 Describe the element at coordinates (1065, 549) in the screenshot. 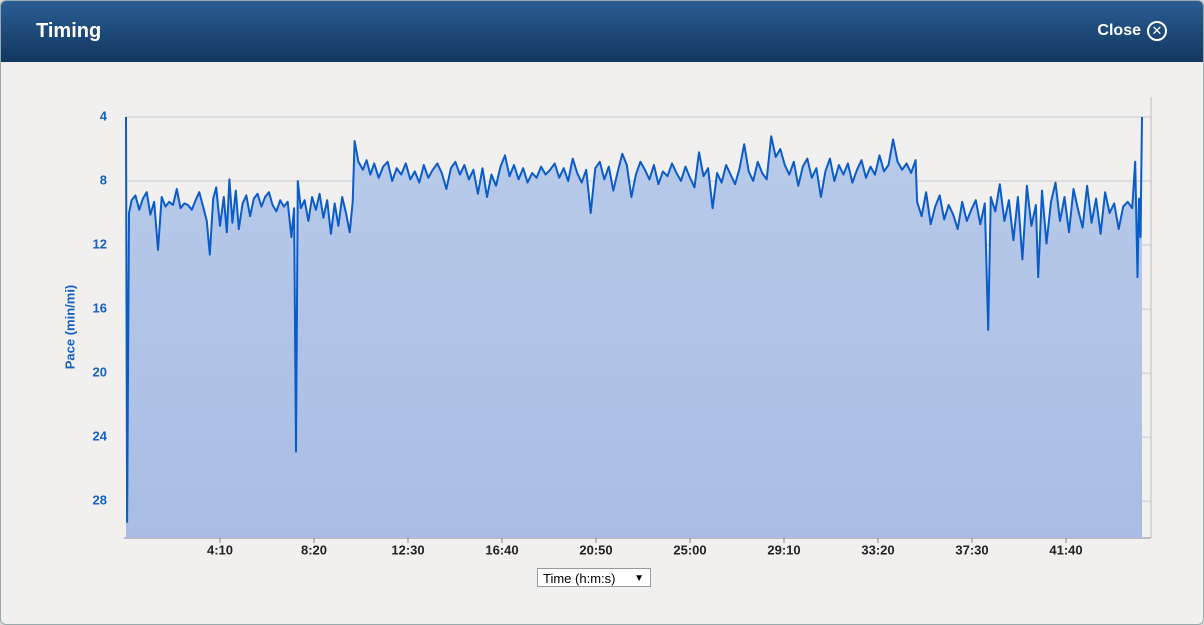

I see `x-tick-label: 41:40` at that location.